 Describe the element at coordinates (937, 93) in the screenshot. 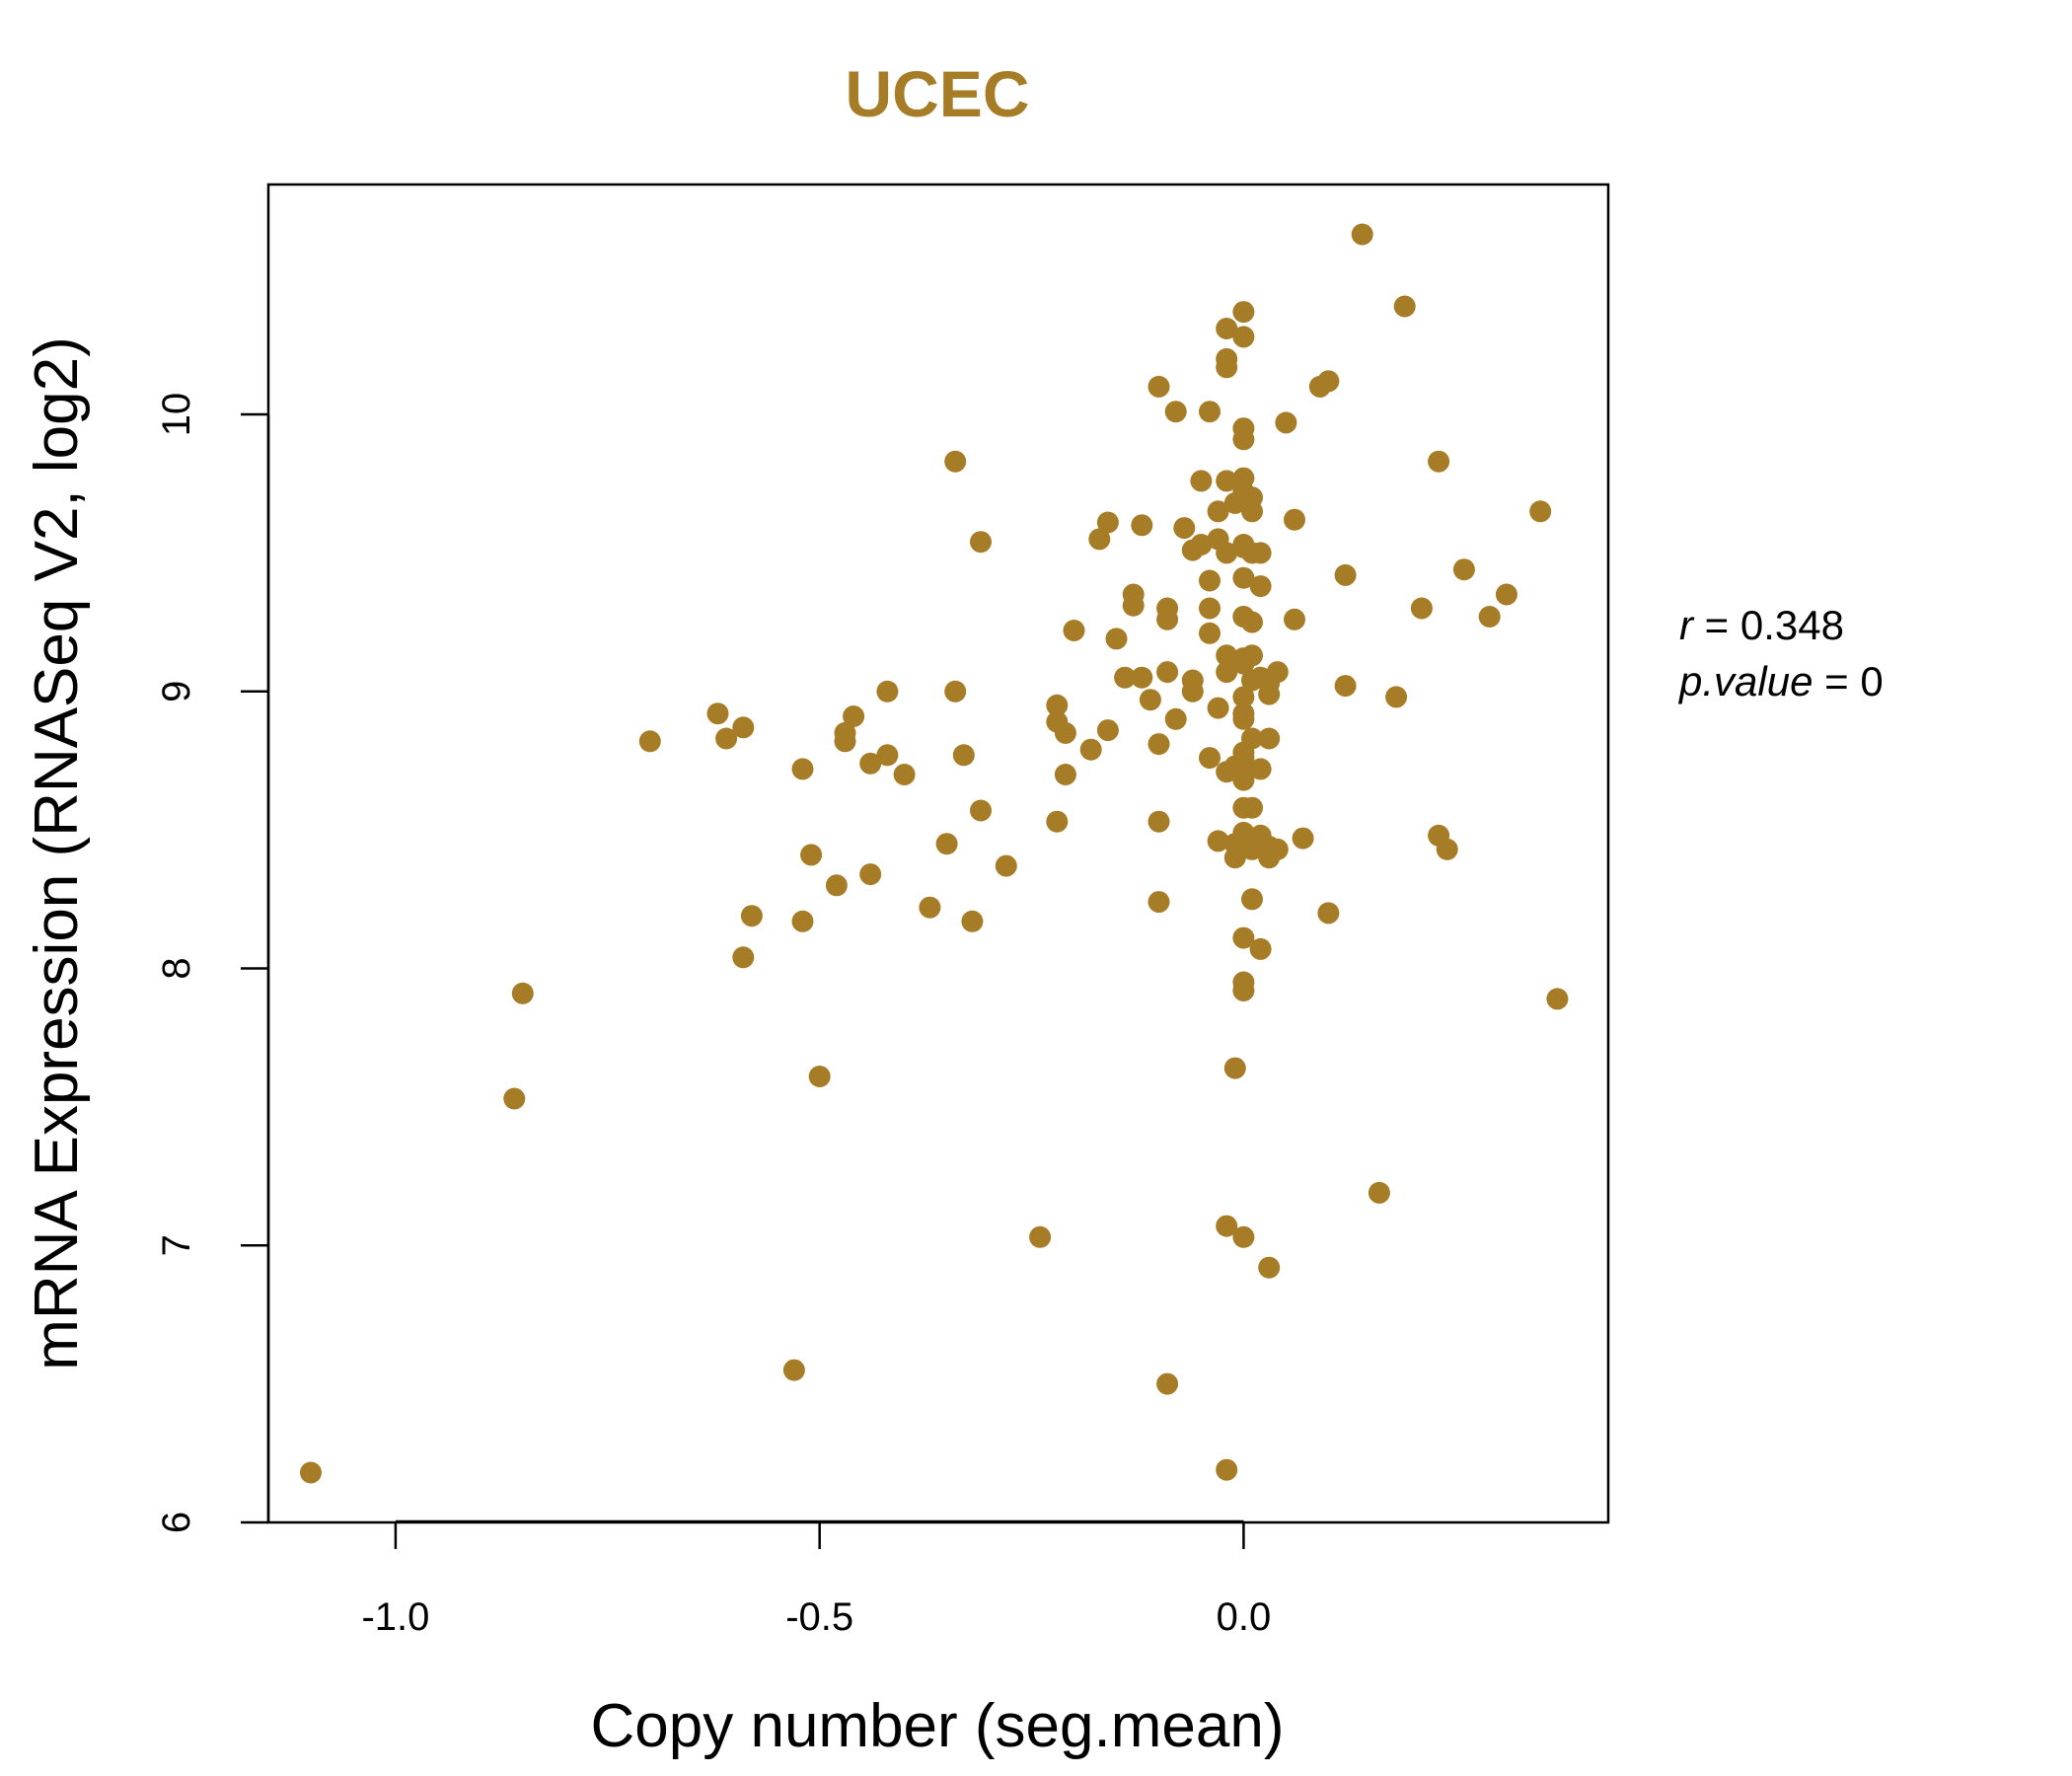

I see `chart-title: UCEC` at that location.